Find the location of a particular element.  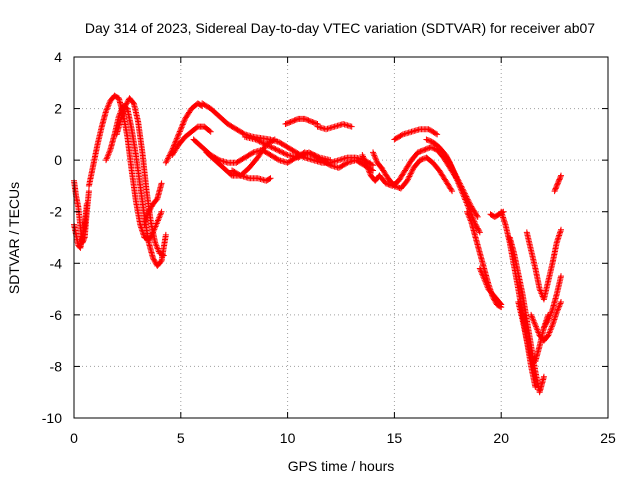

y-tick-label: -4 is located at coordinates (56, 263).